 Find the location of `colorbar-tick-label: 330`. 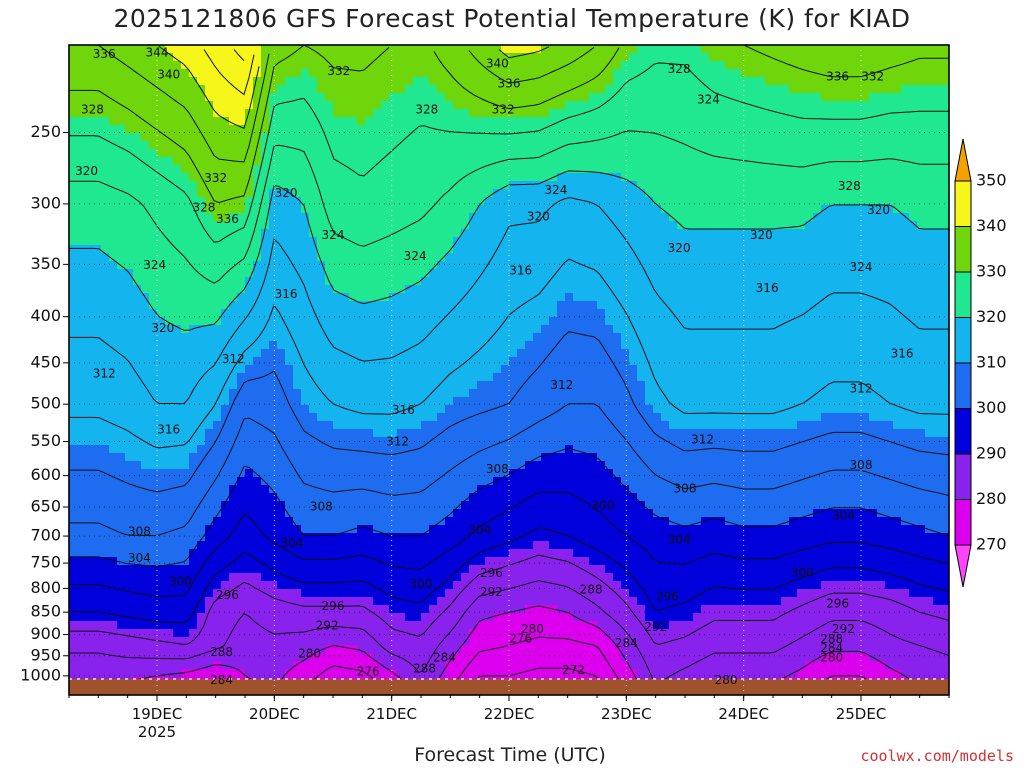

colorbar-tick-label: 330 is located at coordinates (991, 271).